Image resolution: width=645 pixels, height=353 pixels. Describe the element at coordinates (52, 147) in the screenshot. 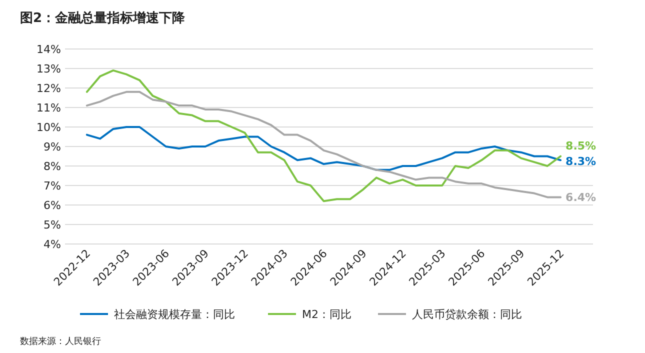

I see `y-tick-label: 9%` at that location.